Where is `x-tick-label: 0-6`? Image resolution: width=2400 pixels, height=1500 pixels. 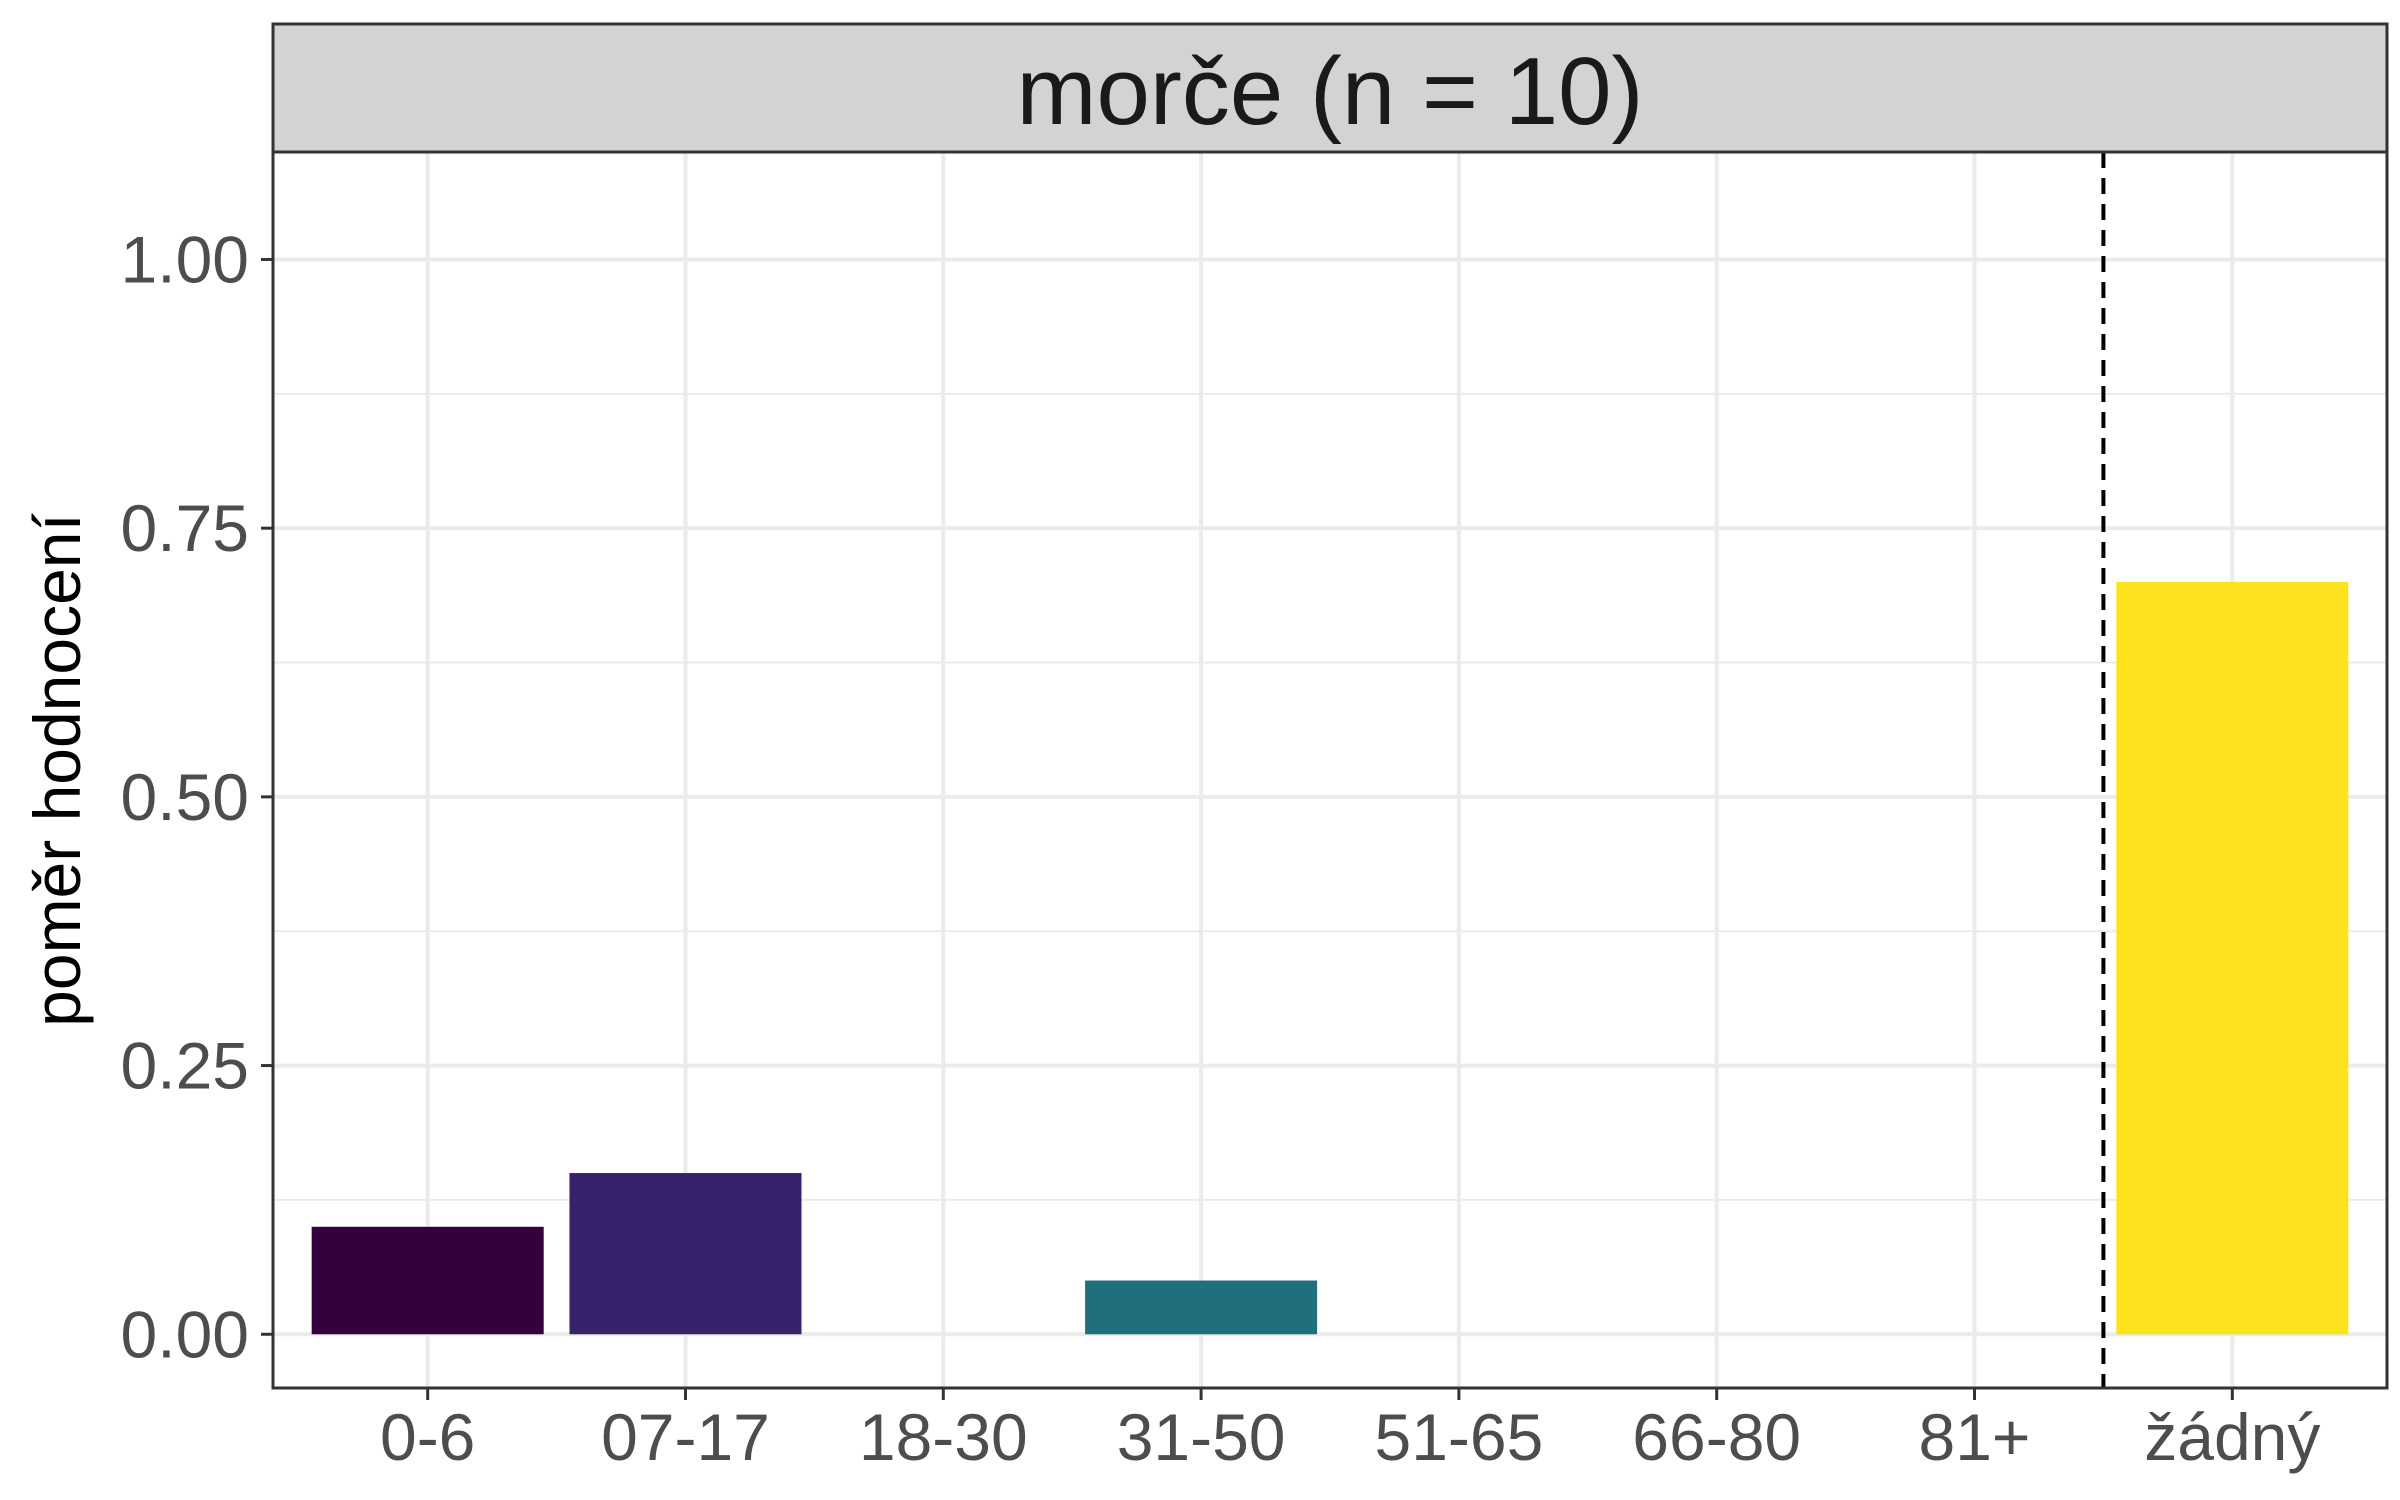
x-tick-label: 0-6 is located at coordinates (427, 1437).